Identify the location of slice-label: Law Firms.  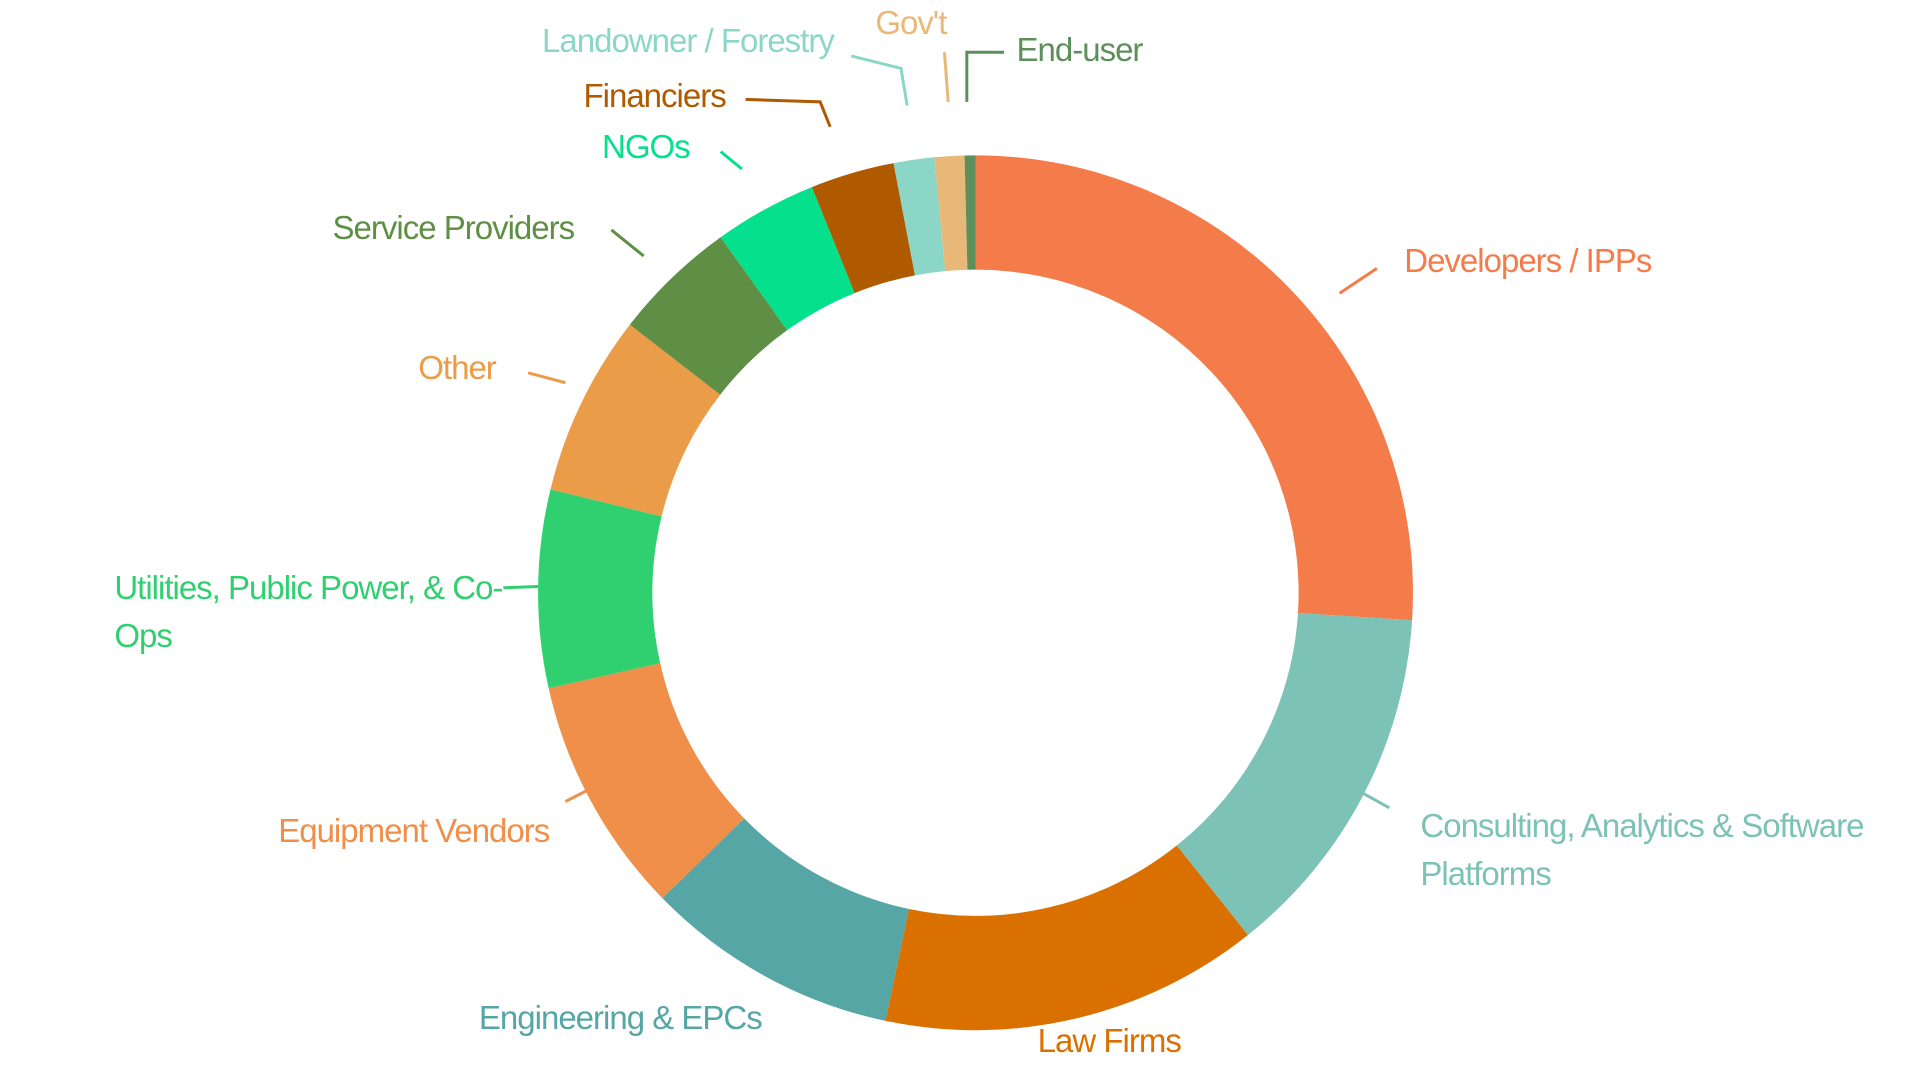
(1109, 1040).